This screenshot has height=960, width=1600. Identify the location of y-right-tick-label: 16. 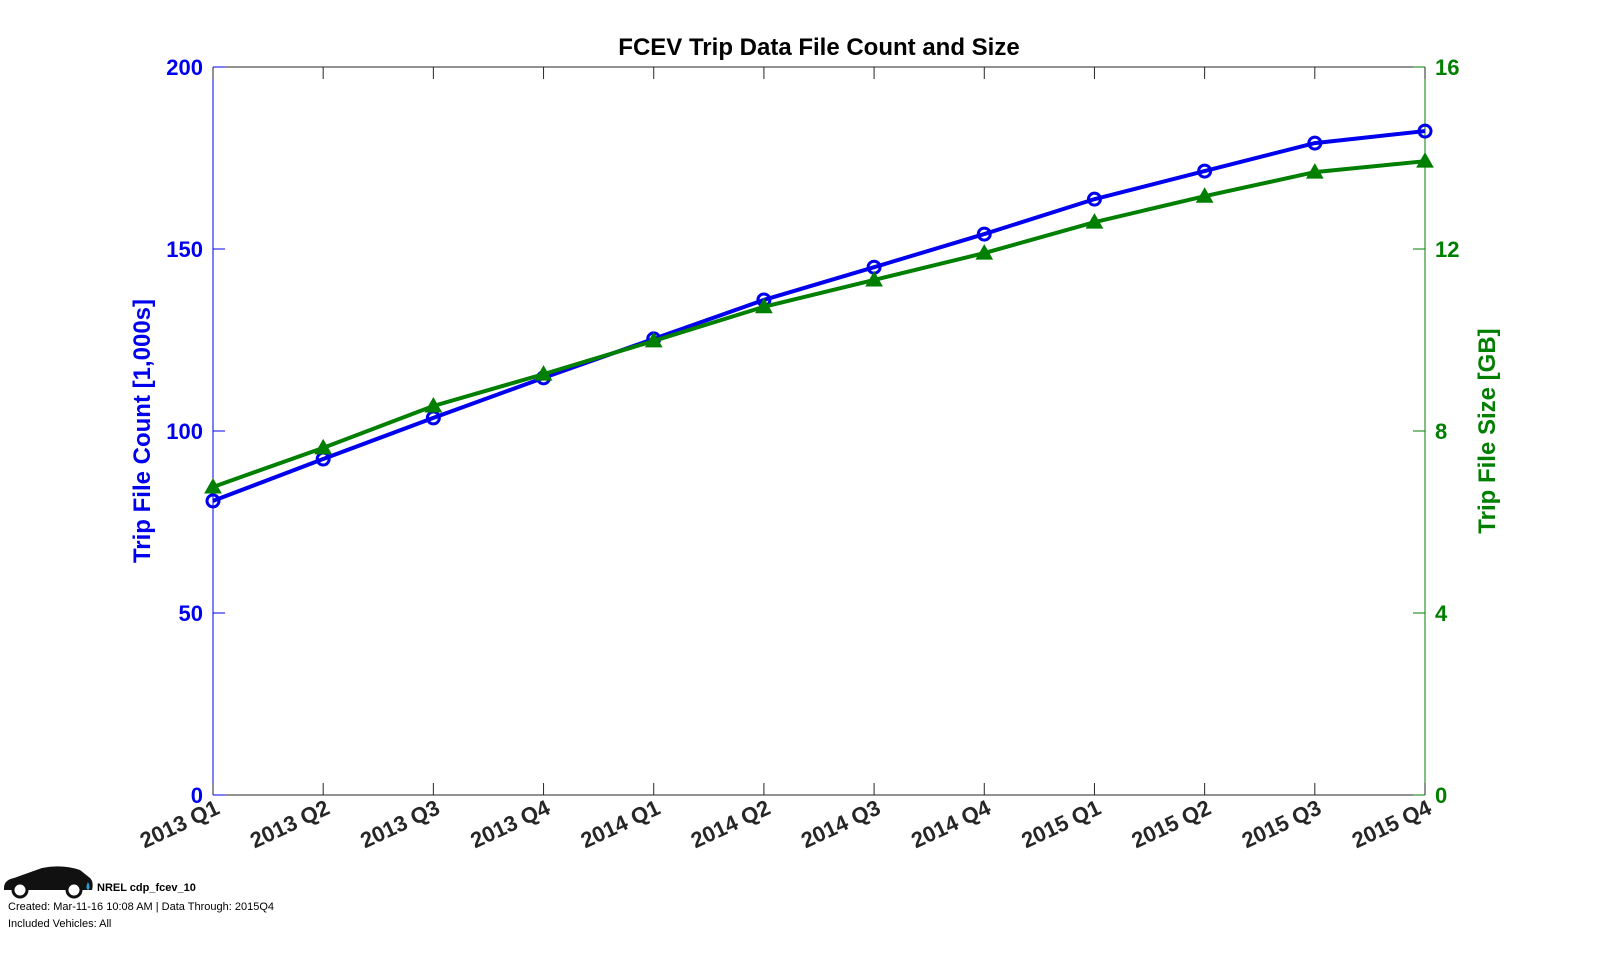
(1447, 67).